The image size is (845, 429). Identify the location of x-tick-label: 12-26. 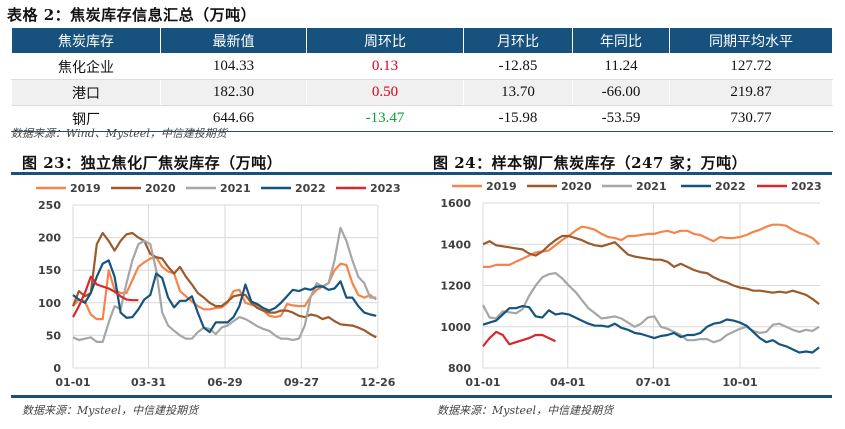
(378, 382).